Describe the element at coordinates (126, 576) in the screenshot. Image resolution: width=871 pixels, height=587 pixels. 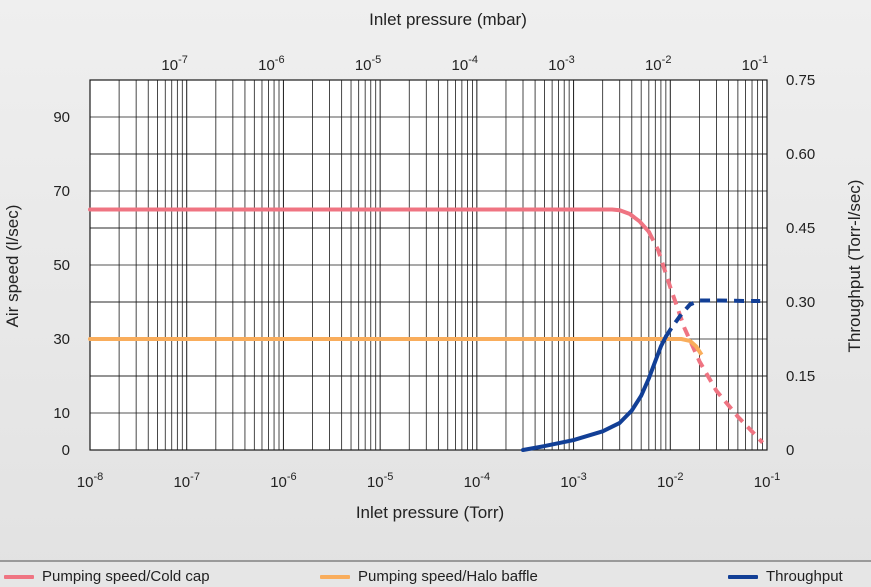
I see `legend-label-cold-cap: Pumping speed/Cold cap` at that location.